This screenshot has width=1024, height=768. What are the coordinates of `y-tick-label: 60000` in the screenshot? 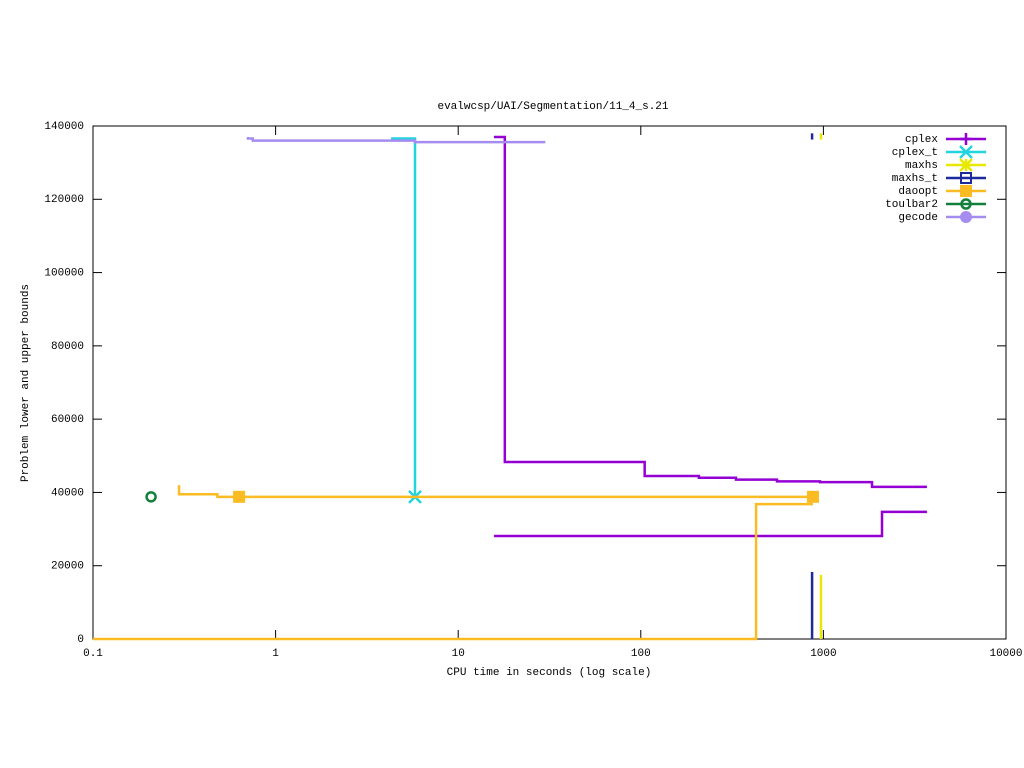 It's located at (67, 420).